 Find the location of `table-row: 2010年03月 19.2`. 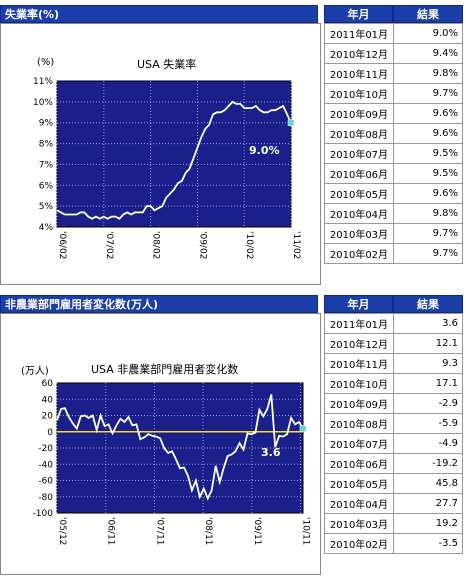

table-row: 2010年03月 19.2 is located at coordinates (394, 523).